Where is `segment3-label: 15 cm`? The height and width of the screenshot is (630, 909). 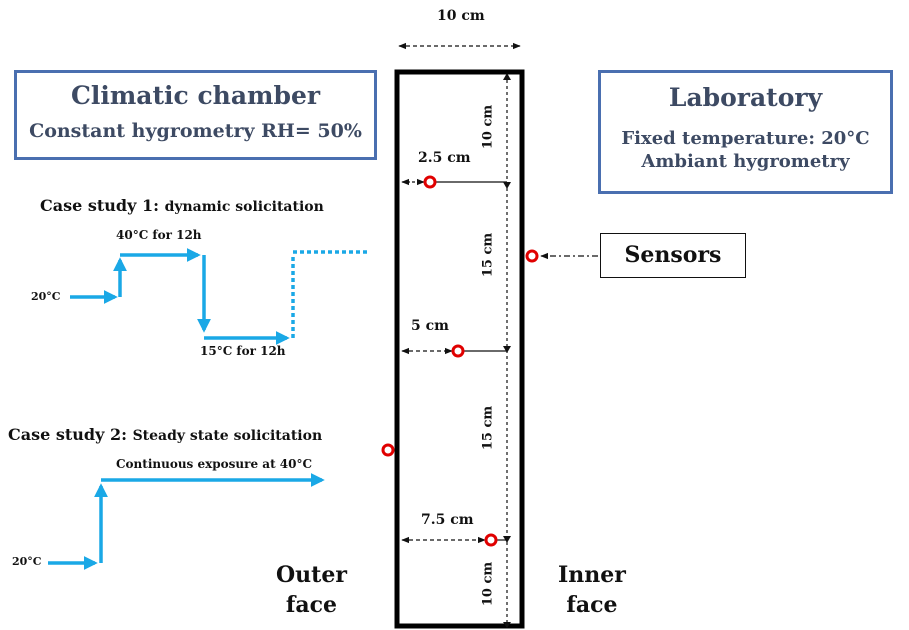
segment3-label: 15 cm is located at coordinates (488, 428).